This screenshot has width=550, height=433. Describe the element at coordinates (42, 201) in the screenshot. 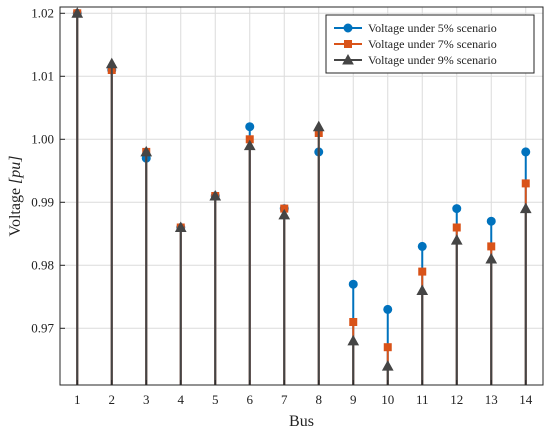

I see `y-tick-label: 0.99` at that location.